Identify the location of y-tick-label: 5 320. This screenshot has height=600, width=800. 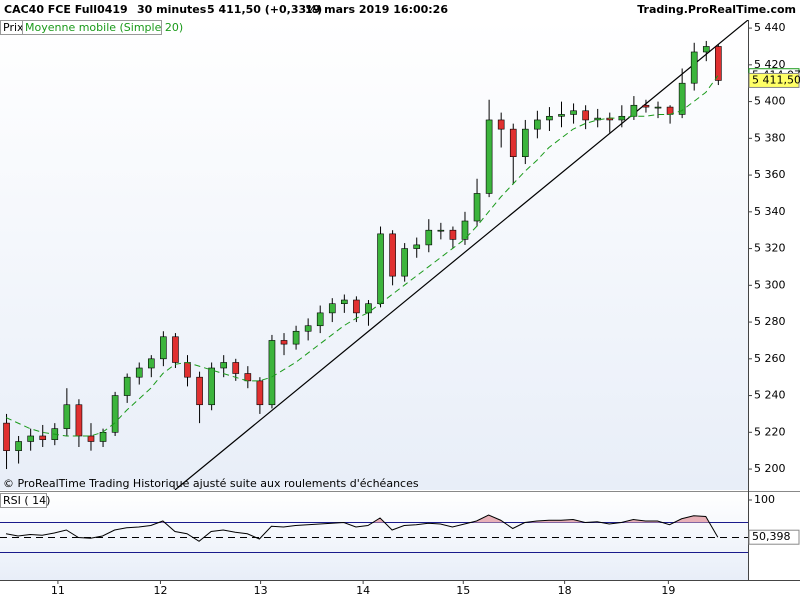
(770, 248).